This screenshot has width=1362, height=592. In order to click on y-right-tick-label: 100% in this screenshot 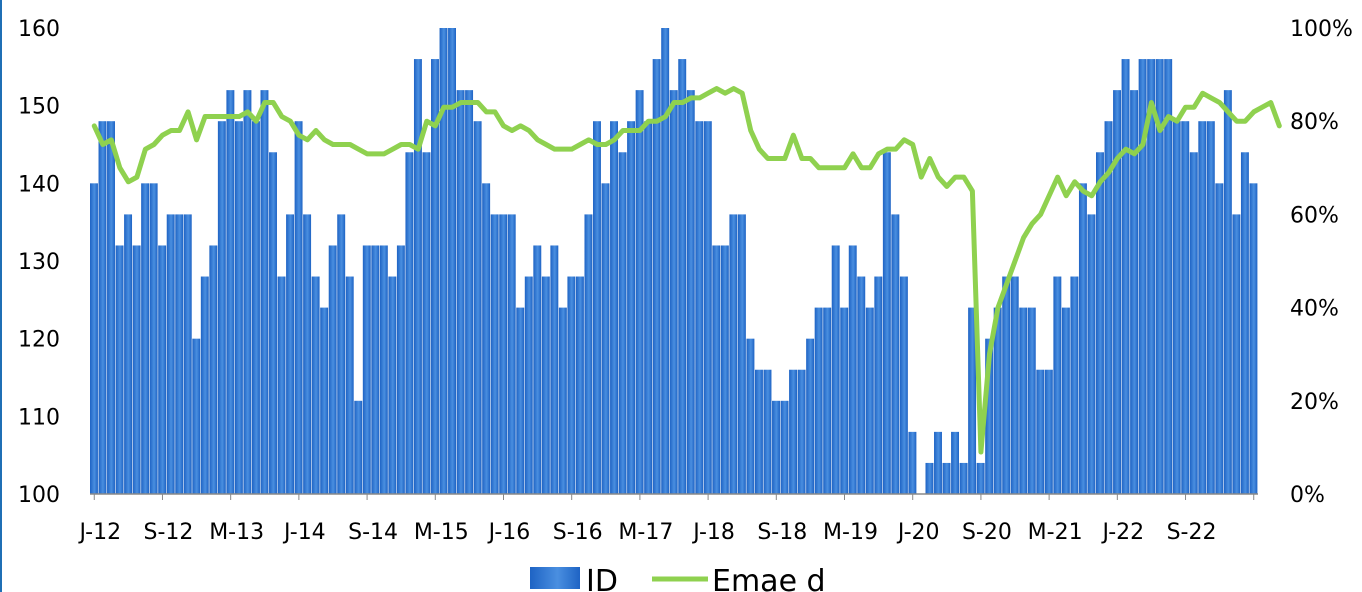, I will do `click(1321, 29)`.